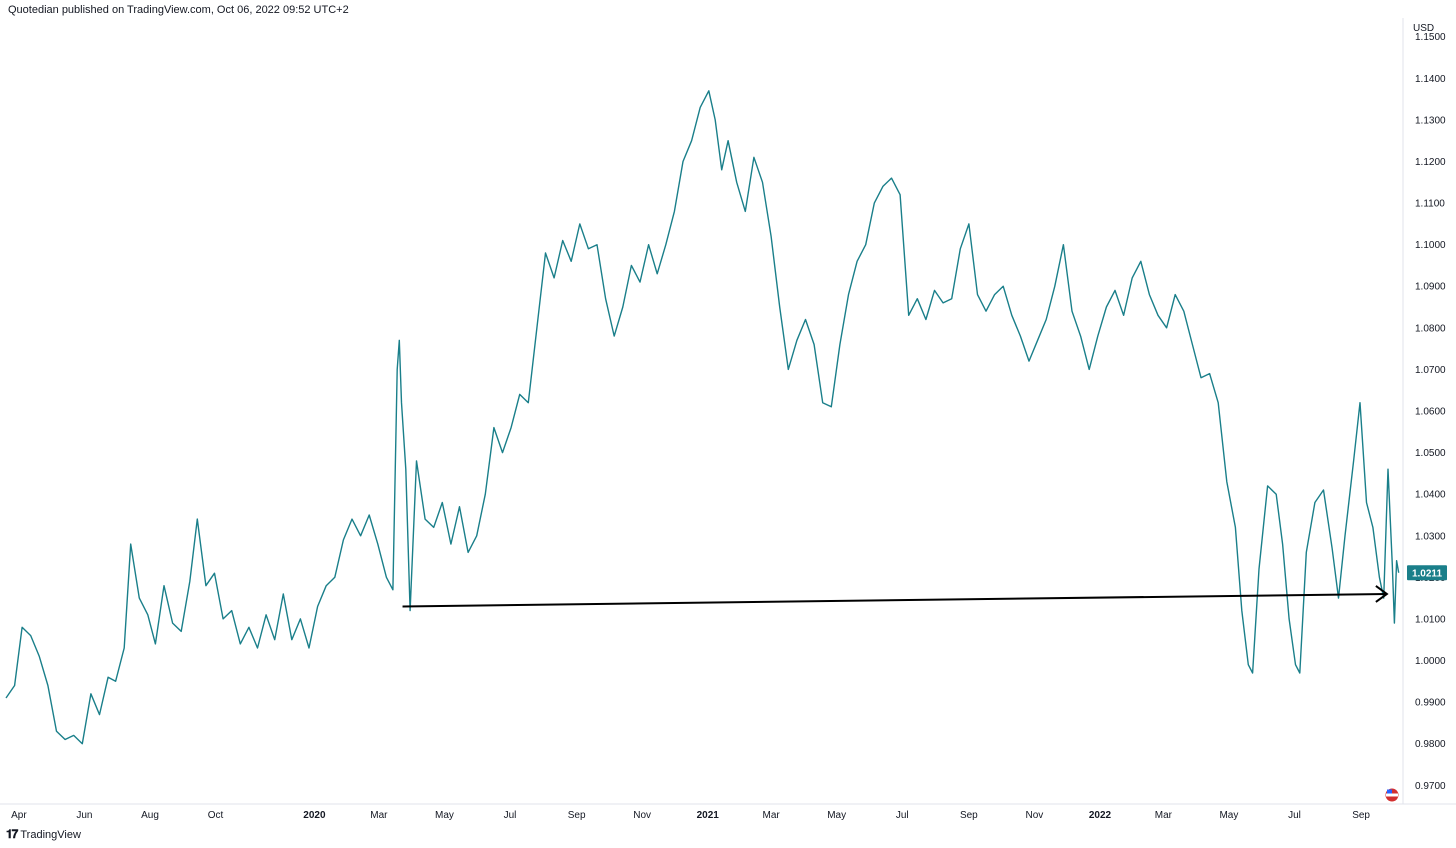  I want to click on y-tick-label: 1.0900, so click(1430, 287).